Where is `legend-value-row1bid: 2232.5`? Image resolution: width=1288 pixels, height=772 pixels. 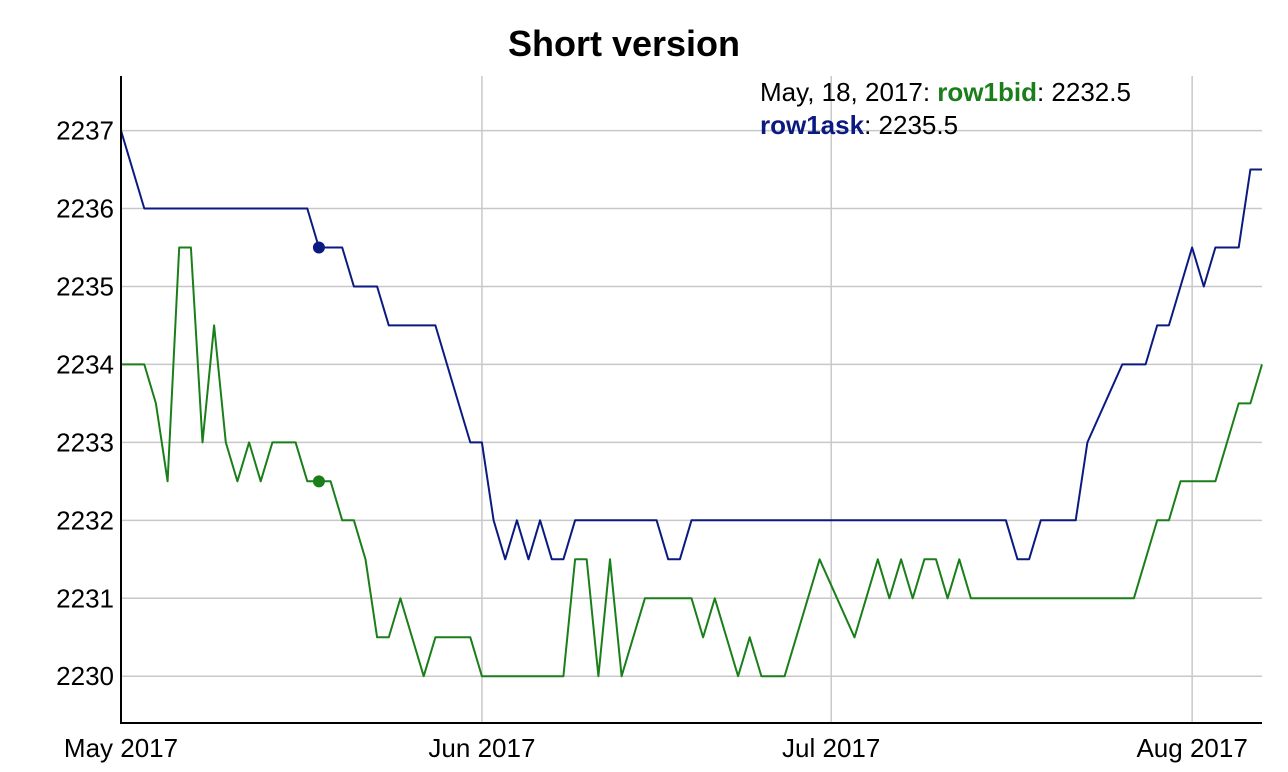
legend-value-row1bid: 2232.5 is located at coordinates (1091, 92).